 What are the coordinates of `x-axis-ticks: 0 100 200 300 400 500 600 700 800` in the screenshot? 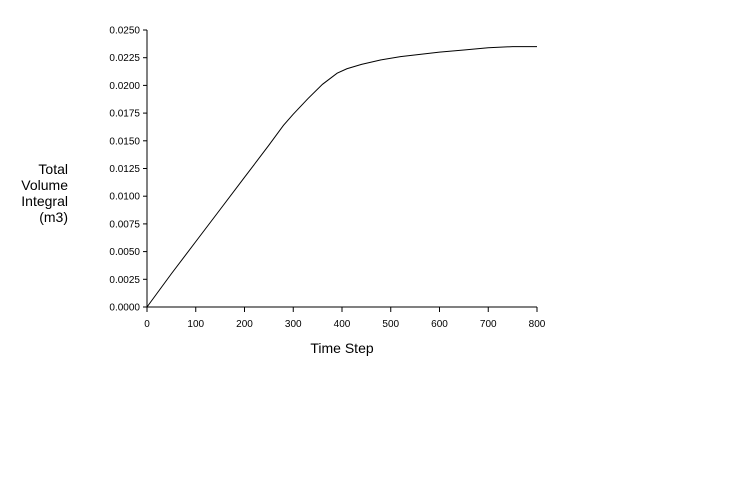 It's located at (345, 318).